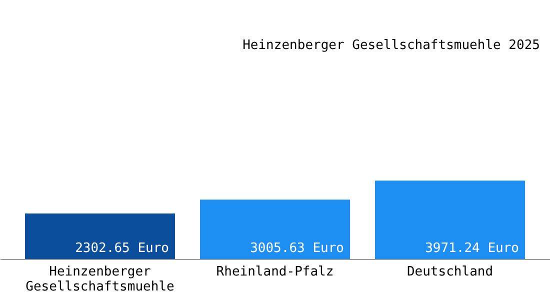 The width and height of the screenshot is (550, 300). Describe the element at coordinates (472, 248) in the screenshot. I see `data-label: 3971.24 Euro` at that location.